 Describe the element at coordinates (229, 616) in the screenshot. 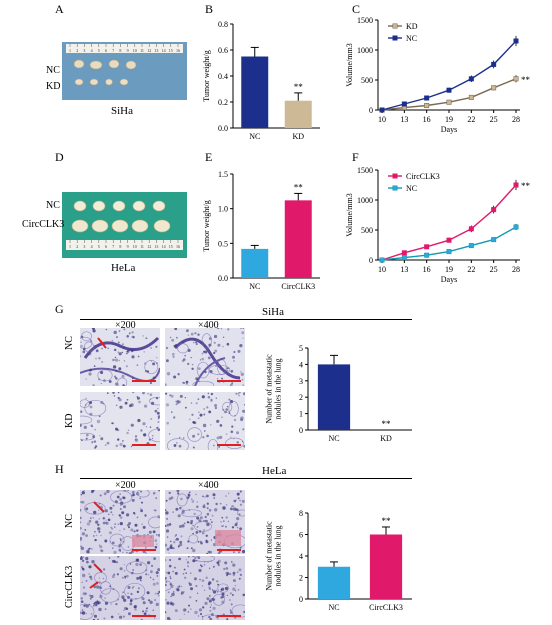

I see `scale-bar` at that location.